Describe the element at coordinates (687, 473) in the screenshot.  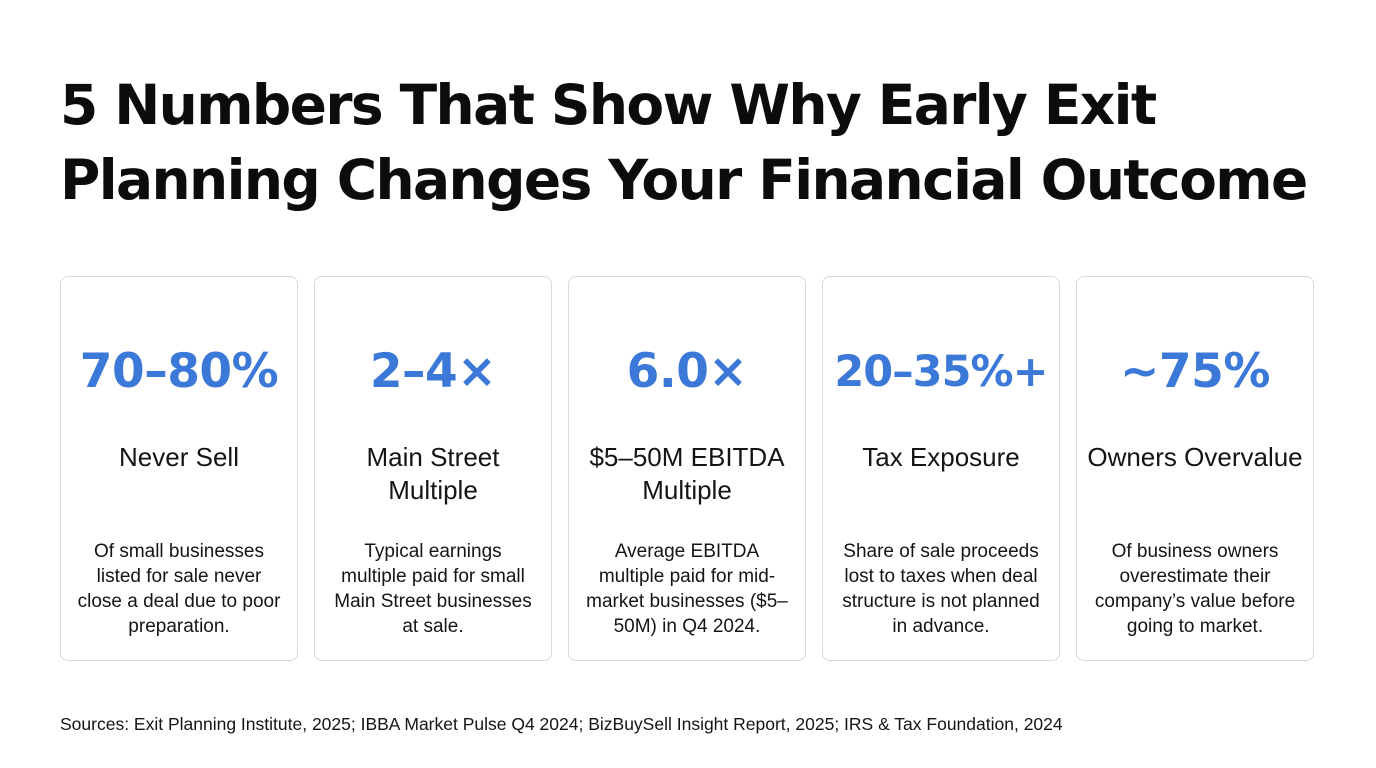
I see `stat-label: $5–50M EBITDA Multiple` at that location.